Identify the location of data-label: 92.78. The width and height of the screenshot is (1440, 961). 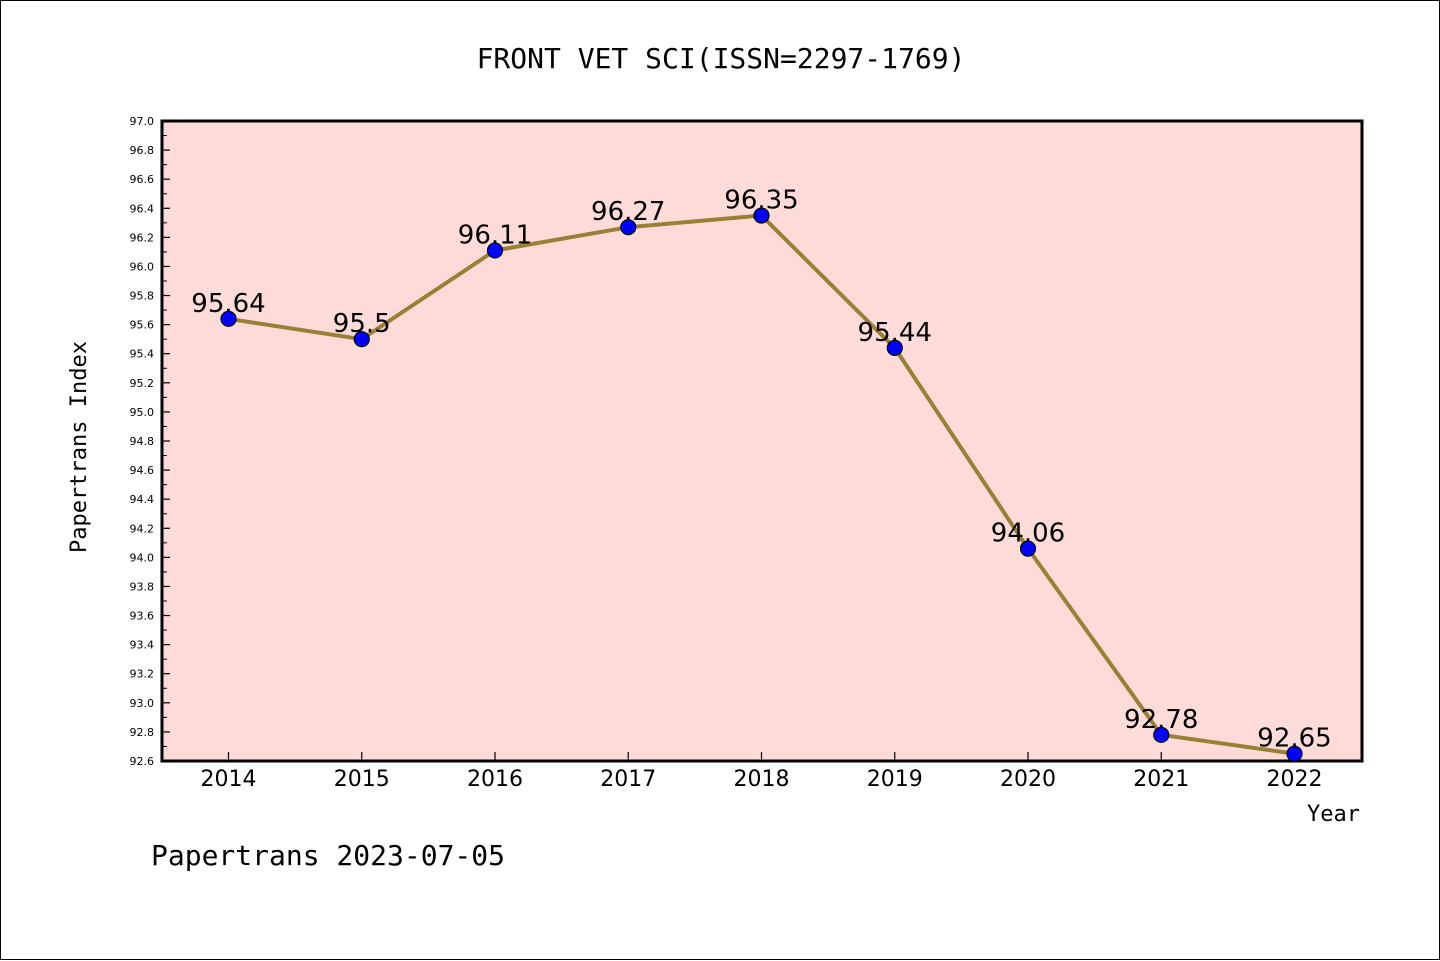
(1161, 720).